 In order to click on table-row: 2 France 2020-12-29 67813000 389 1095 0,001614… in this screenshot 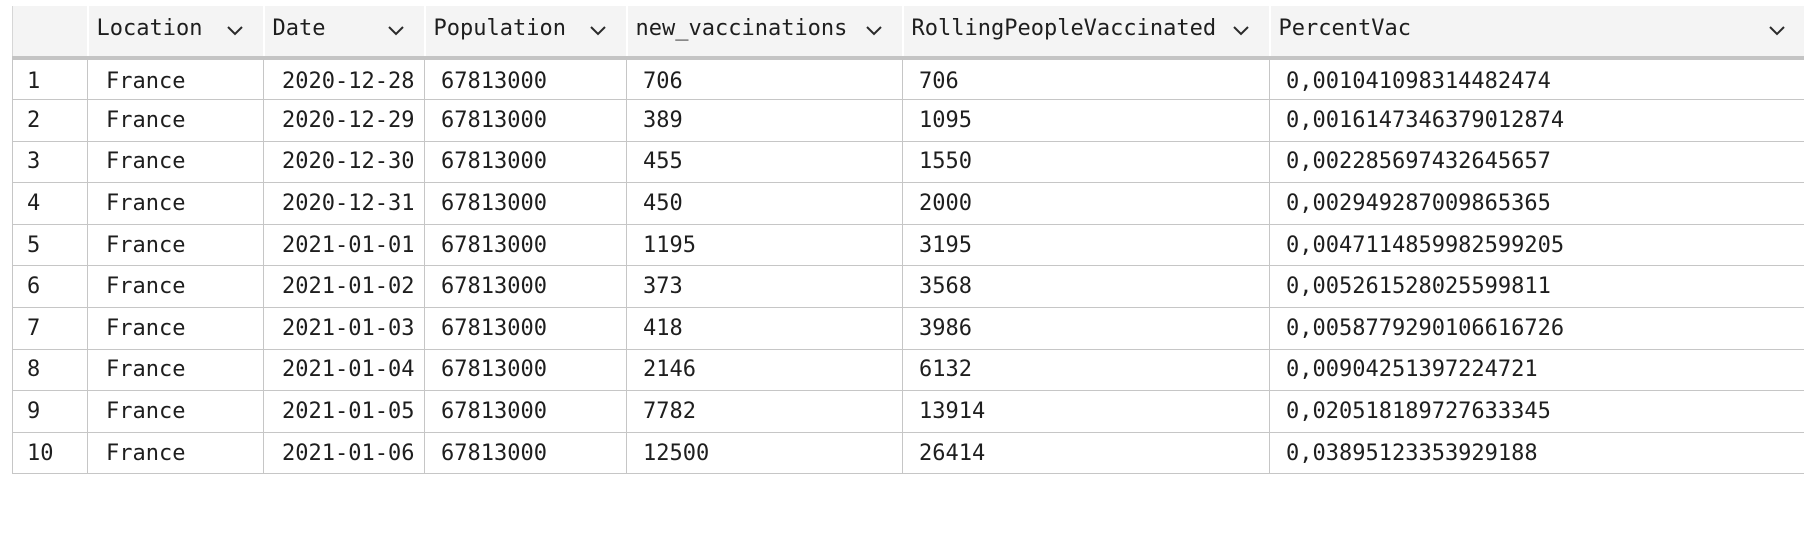, I will do `click(908, 120)`.